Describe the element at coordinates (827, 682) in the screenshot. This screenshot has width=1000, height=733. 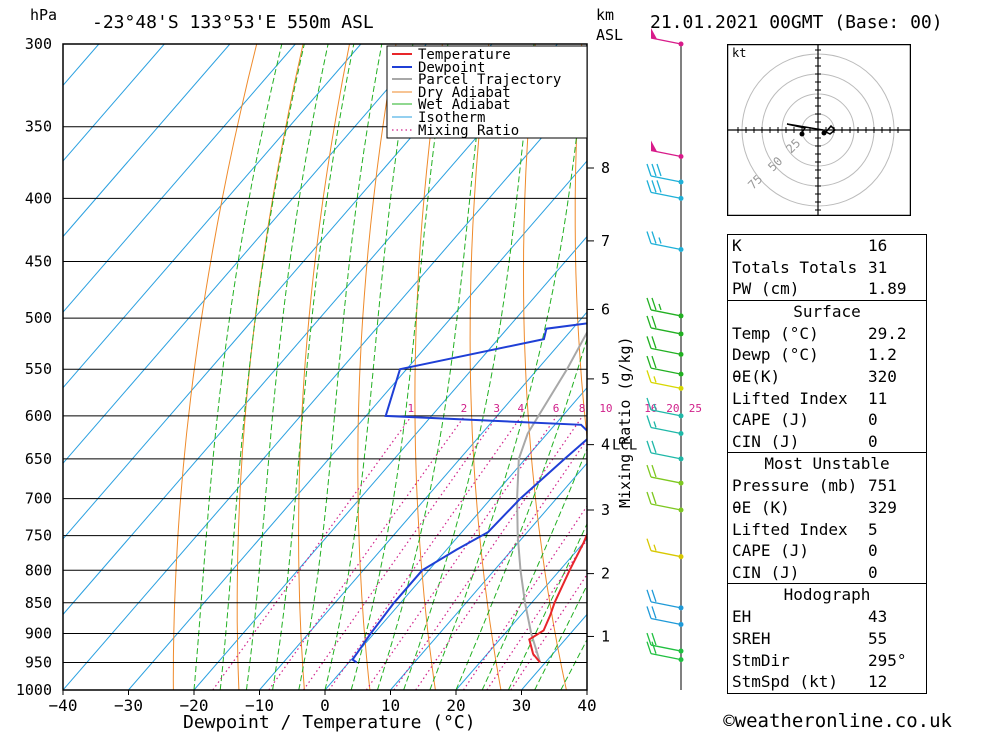
I see `hodograph-param-row: StmSpd (kt) 12` at that location.